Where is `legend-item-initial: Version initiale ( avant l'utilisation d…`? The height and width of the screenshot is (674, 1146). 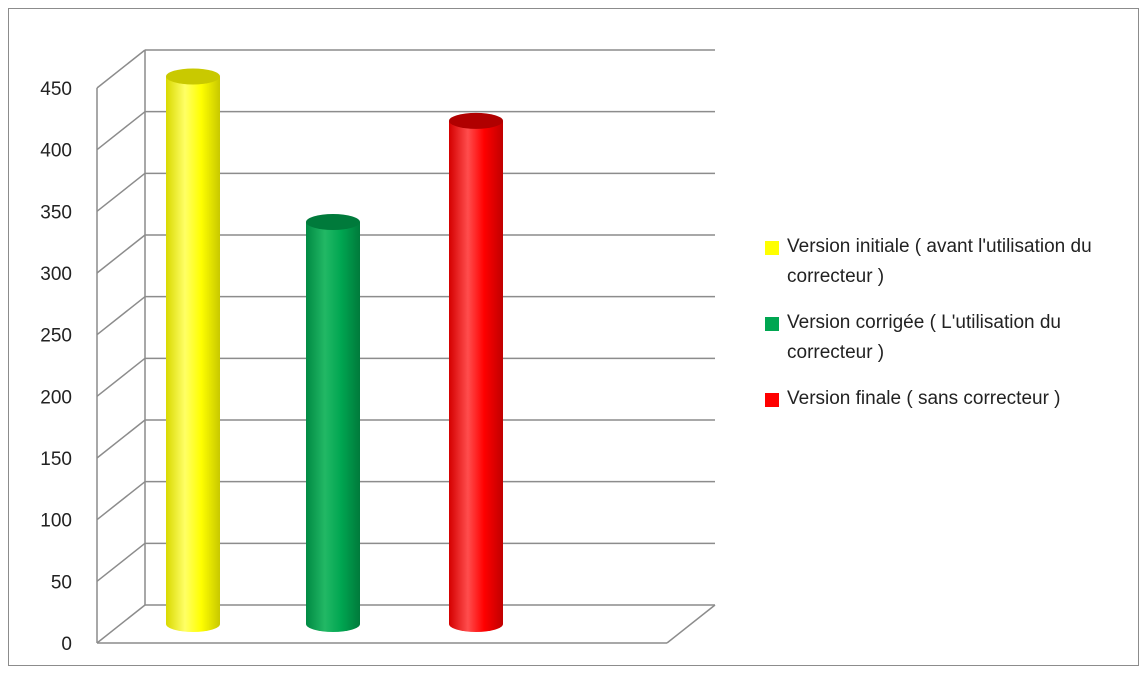 legend-item-initial: Version initiale ( avant l'utilisation d… is located at coordinates (952, 262).